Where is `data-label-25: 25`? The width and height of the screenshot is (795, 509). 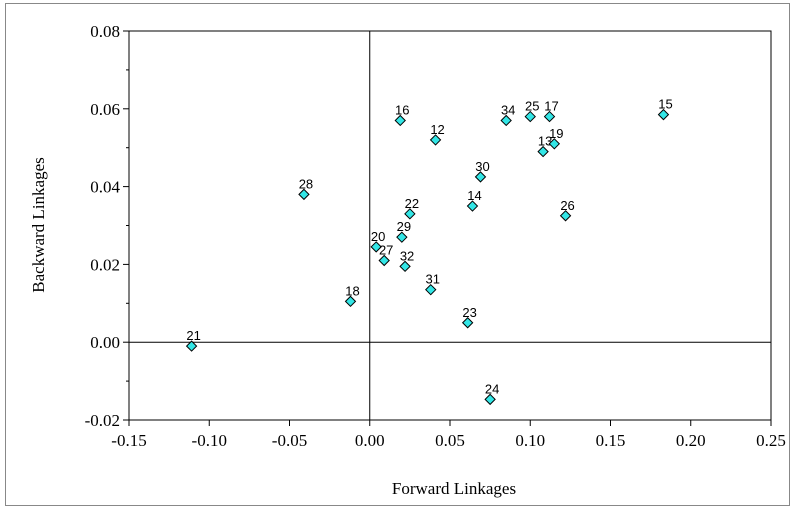 data-label-25: 25 is located at coordinates (532, 106).